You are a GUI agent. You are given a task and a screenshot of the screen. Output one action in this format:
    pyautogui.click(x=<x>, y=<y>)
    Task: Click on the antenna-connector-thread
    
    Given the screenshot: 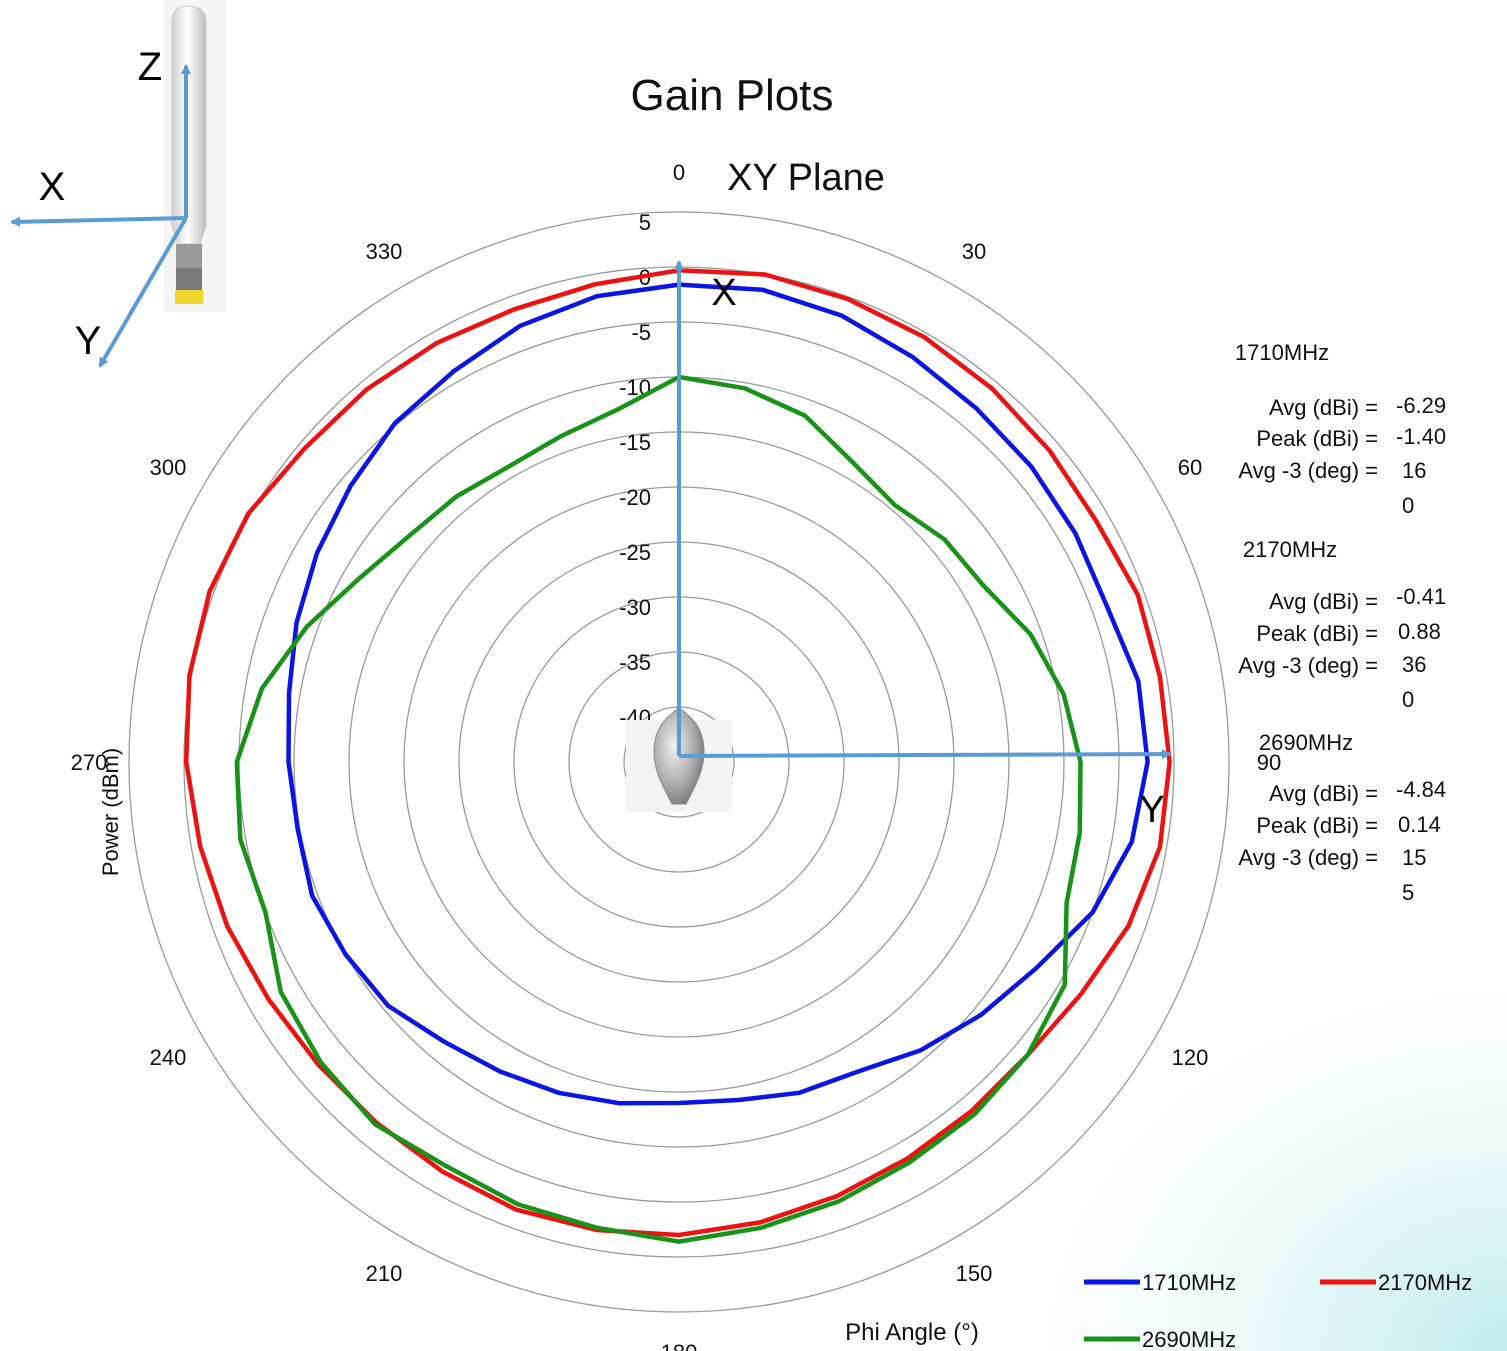 What is the action you would take?
    pyautogui.click(x=189, y=297)
    